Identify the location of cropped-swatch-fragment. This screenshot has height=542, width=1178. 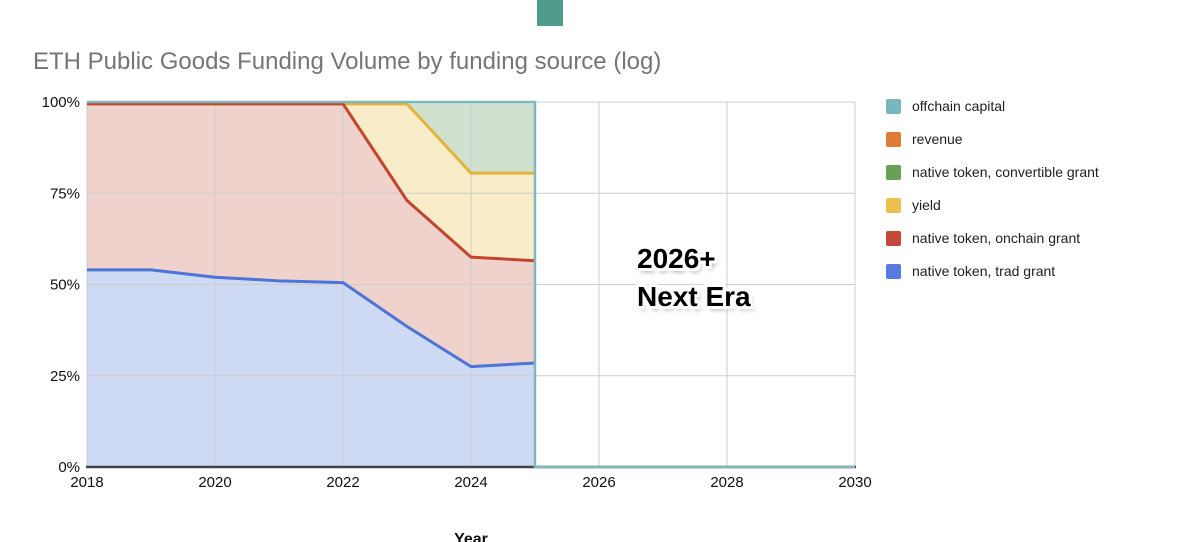
(550, 13).